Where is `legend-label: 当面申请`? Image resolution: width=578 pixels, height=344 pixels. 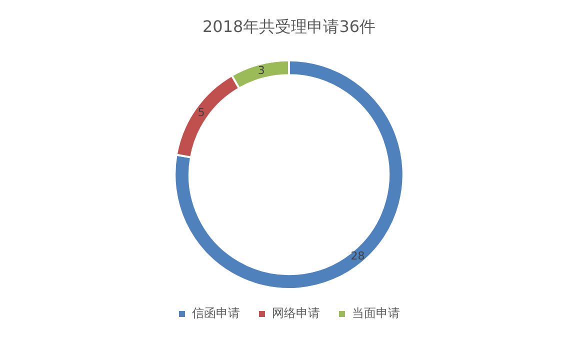
legend-label: 当面申请 is located at coordinates (376, 313).